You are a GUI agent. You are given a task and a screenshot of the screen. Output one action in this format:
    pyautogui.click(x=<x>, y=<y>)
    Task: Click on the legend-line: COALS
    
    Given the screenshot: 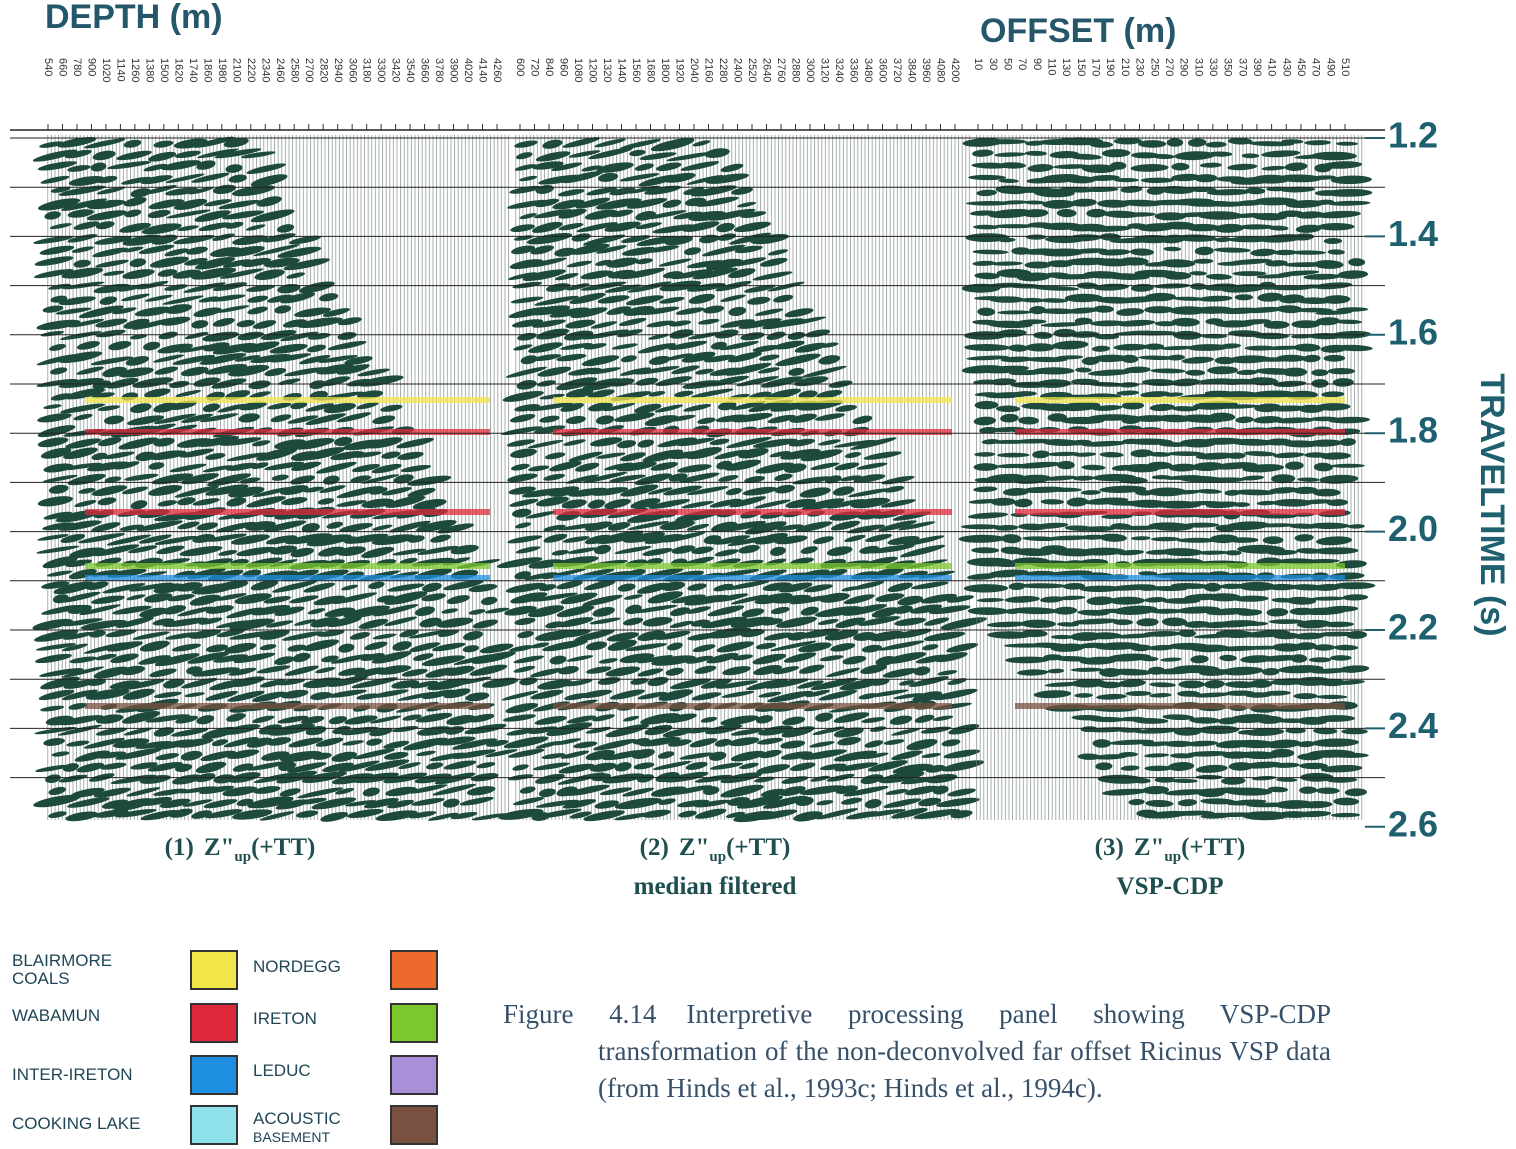 What is the action you would take?
    pyautogui.click(x=41, y=978)
    